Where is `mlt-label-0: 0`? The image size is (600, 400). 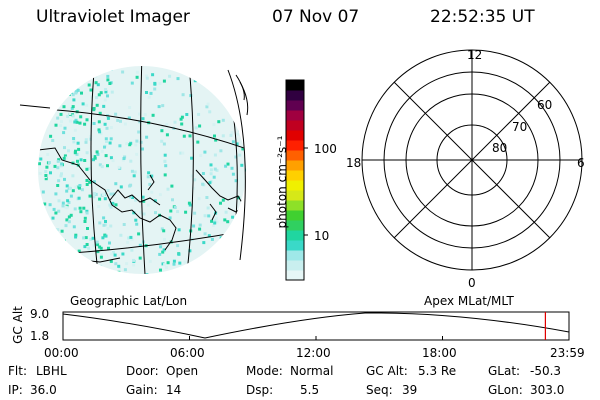 mlt-label-0: 0 is located at coordinates (472, 283).